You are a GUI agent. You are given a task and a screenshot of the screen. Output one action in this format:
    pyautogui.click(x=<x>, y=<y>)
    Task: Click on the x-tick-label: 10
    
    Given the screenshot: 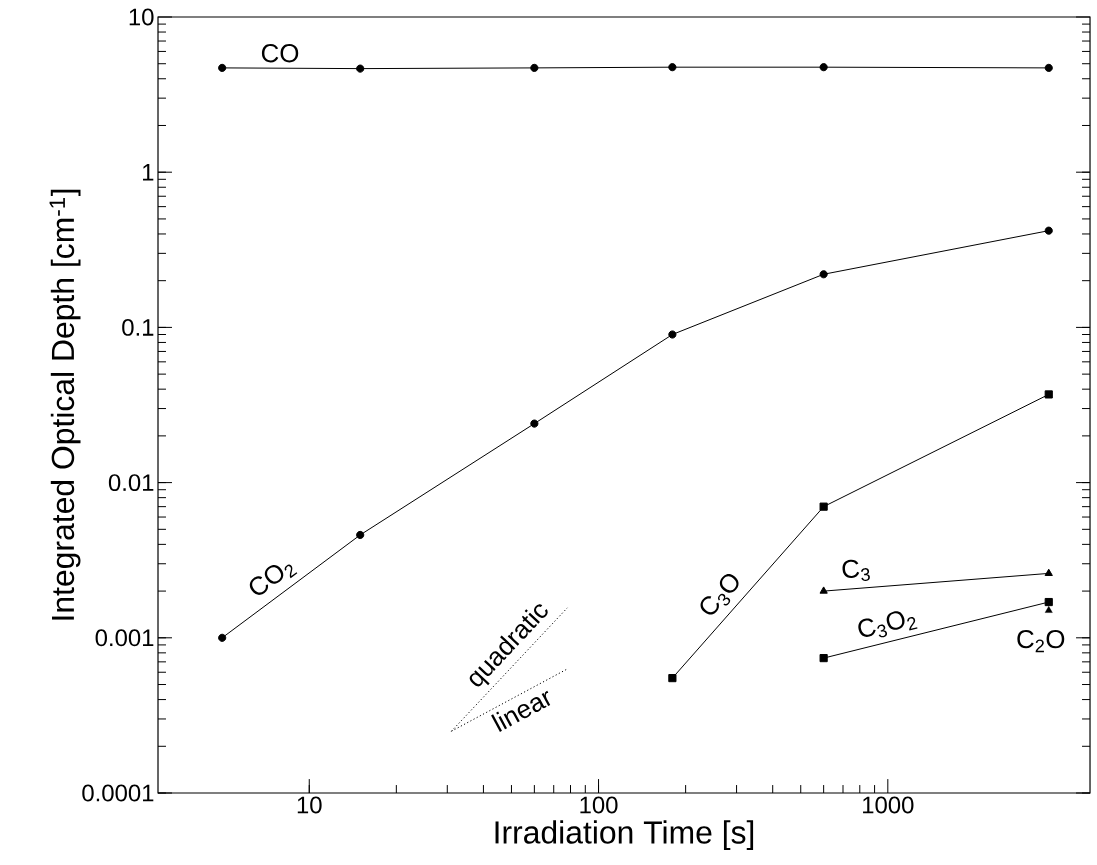 What is the action you would take?
    pyautogui.click(x=309, y=805)
    